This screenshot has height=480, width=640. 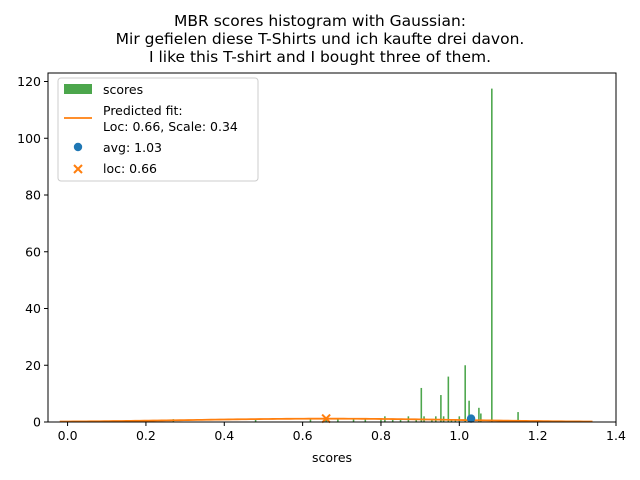 What do you see at coordinates (29, 138) in the screenshot?
I see `y-tick-label: 100` at bounding box center [29, 138].